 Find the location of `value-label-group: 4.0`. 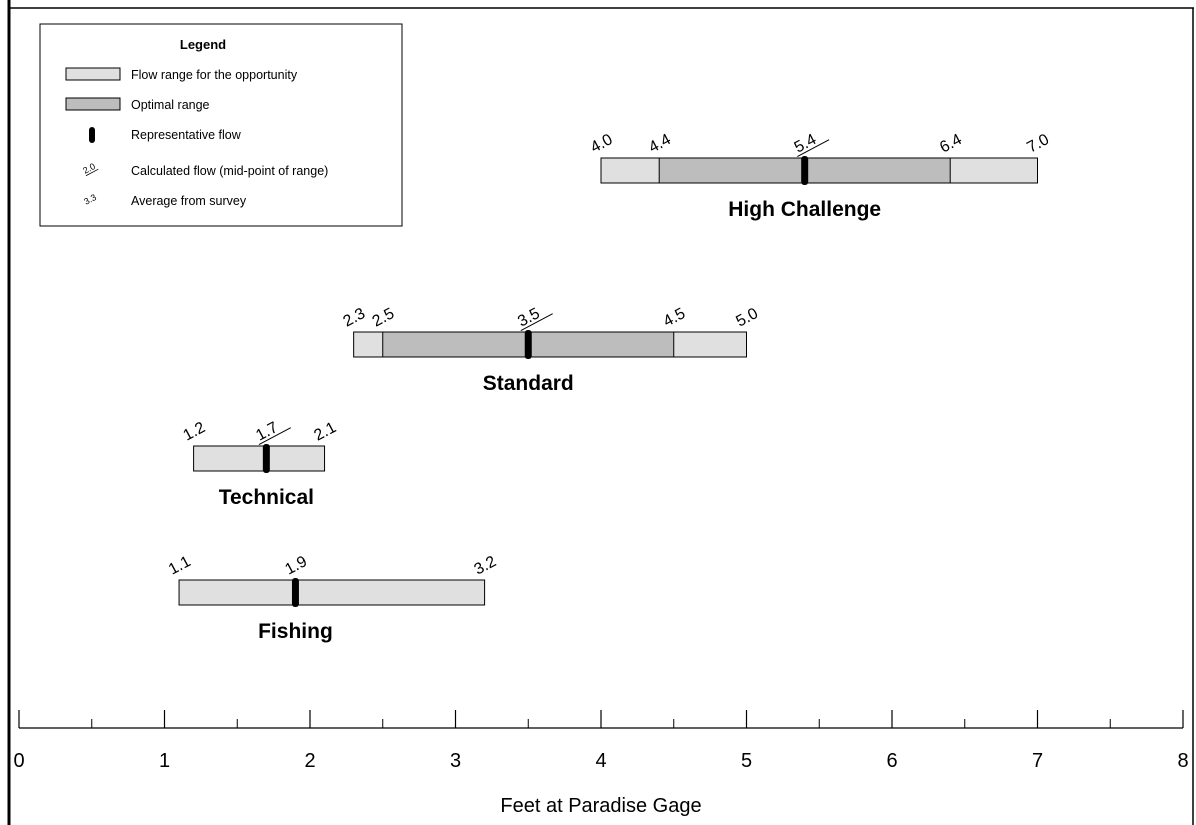

value-label-group: 4.0 is located at coordinates (602, 143).